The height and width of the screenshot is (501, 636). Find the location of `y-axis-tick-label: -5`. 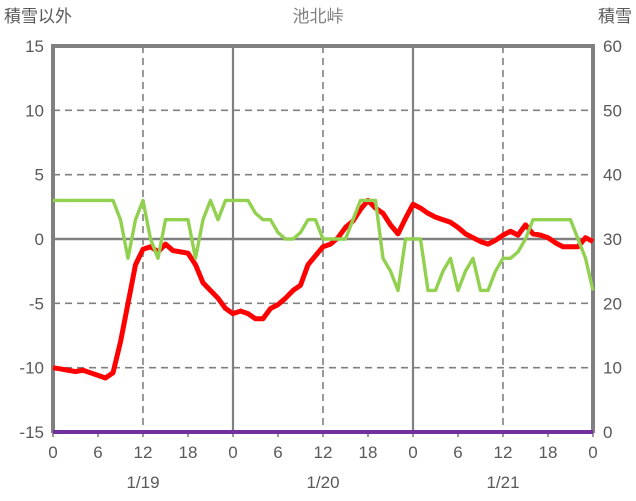

y-axis-tick-label: -5 is located at coordinates (36, 303).